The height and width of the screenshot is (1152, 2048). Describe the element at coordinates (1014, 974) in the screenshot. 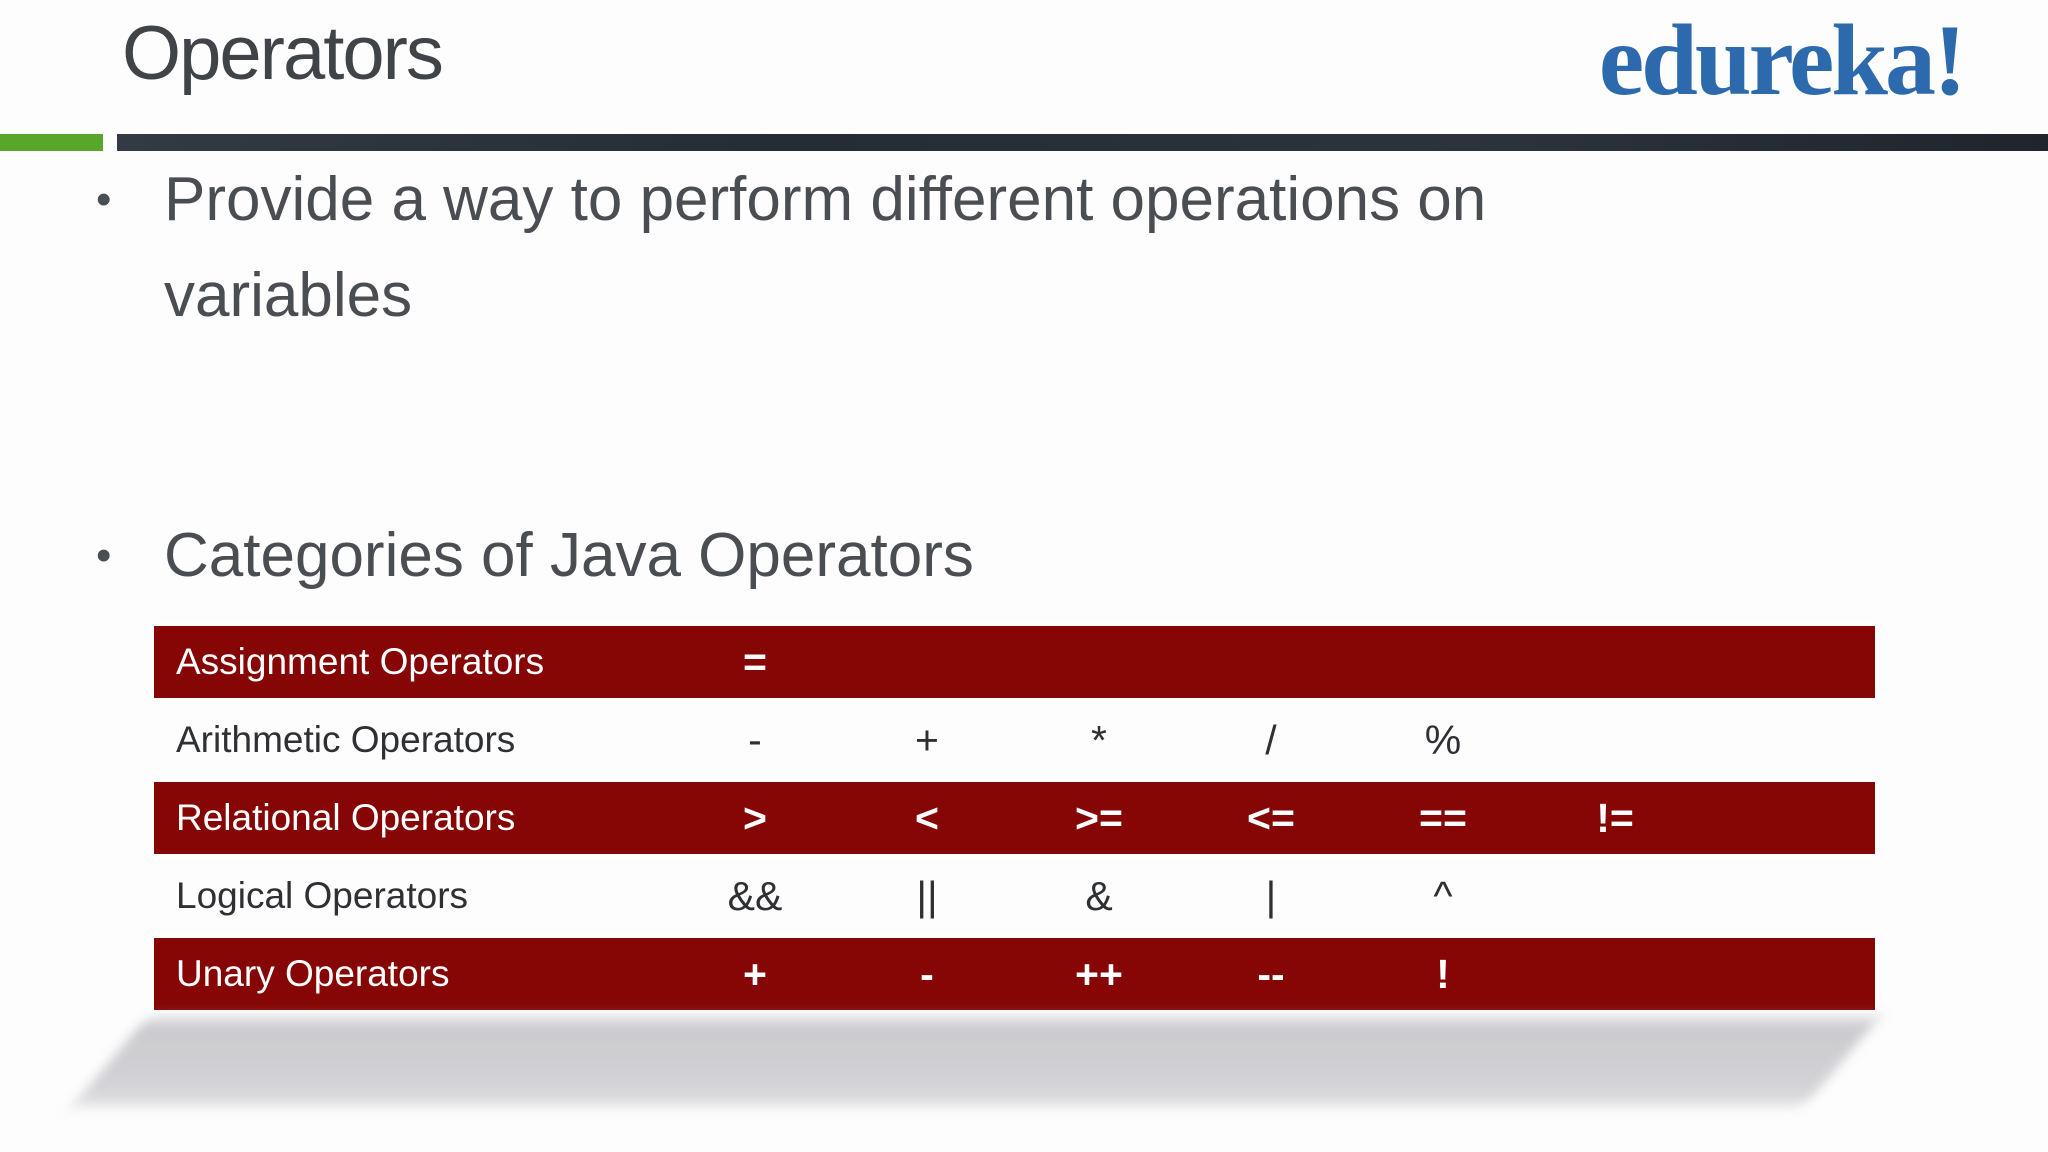

I see `table-row-unary: Unary Operators + - ++ -- !` at that location.